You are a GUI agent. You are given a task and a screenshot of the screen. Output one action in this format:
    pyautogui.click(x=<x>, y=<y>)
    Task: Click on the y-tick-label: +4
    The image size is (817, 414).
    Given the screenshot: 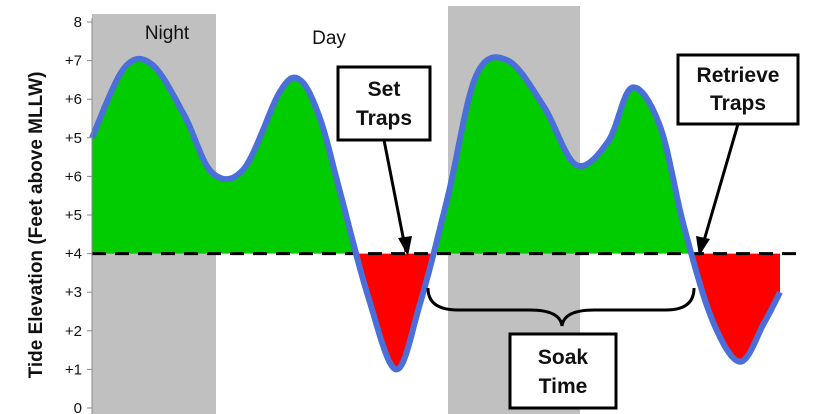 What is the action you would take?
    pyautogui.click(x=73, y=254)
    